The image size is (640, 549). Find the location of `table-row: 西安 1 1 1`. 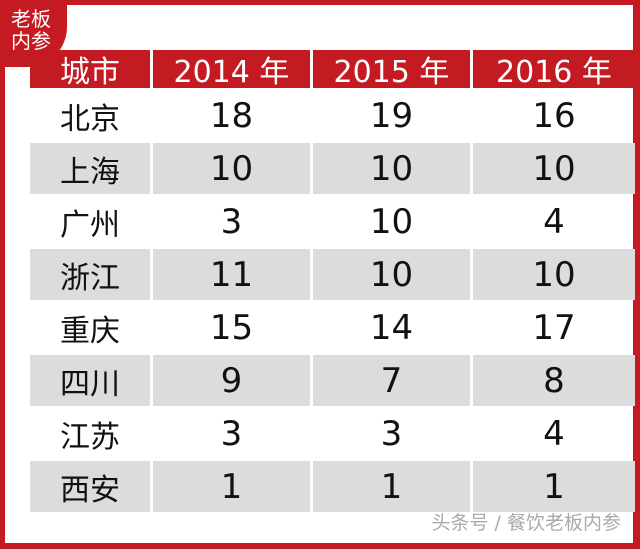

table-row: 西安 1 1 1 is located at coordinates (332, 486).